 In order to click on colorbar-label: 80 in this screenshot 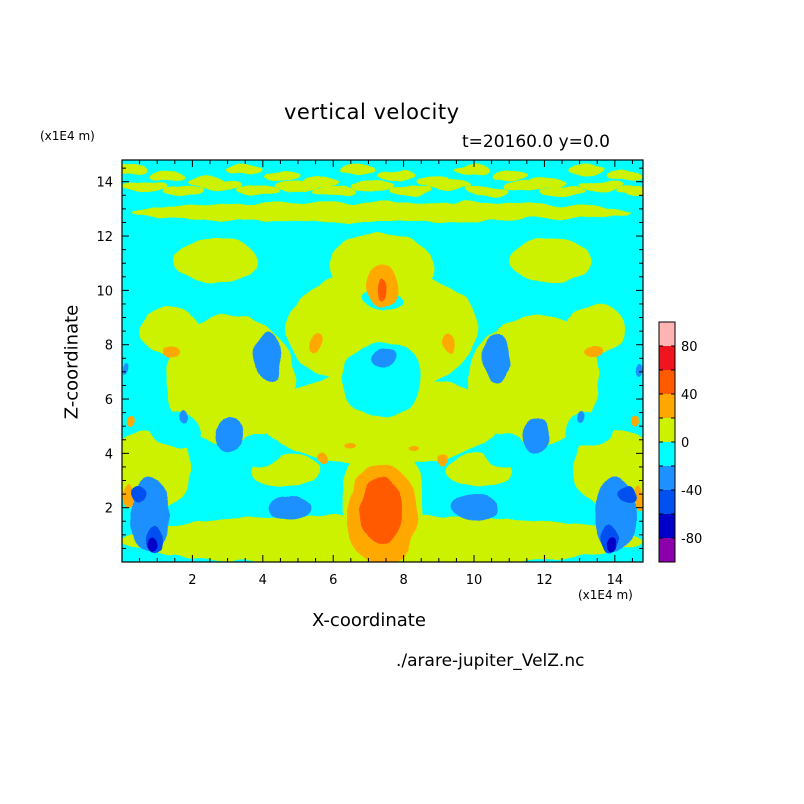, I will do `click(689, 347)`.